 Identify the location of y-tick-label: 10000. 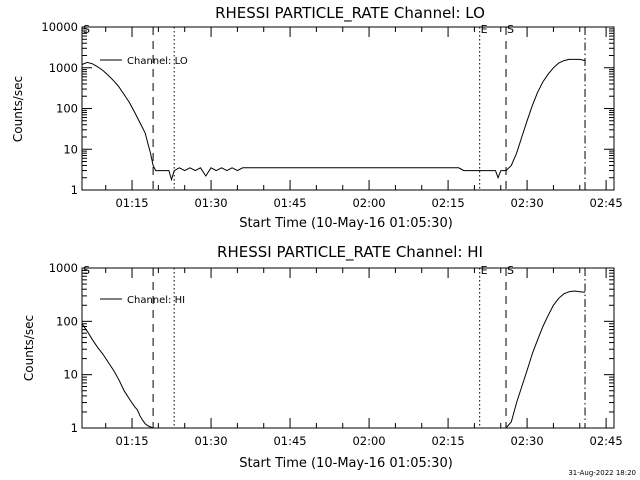
(59, 27).